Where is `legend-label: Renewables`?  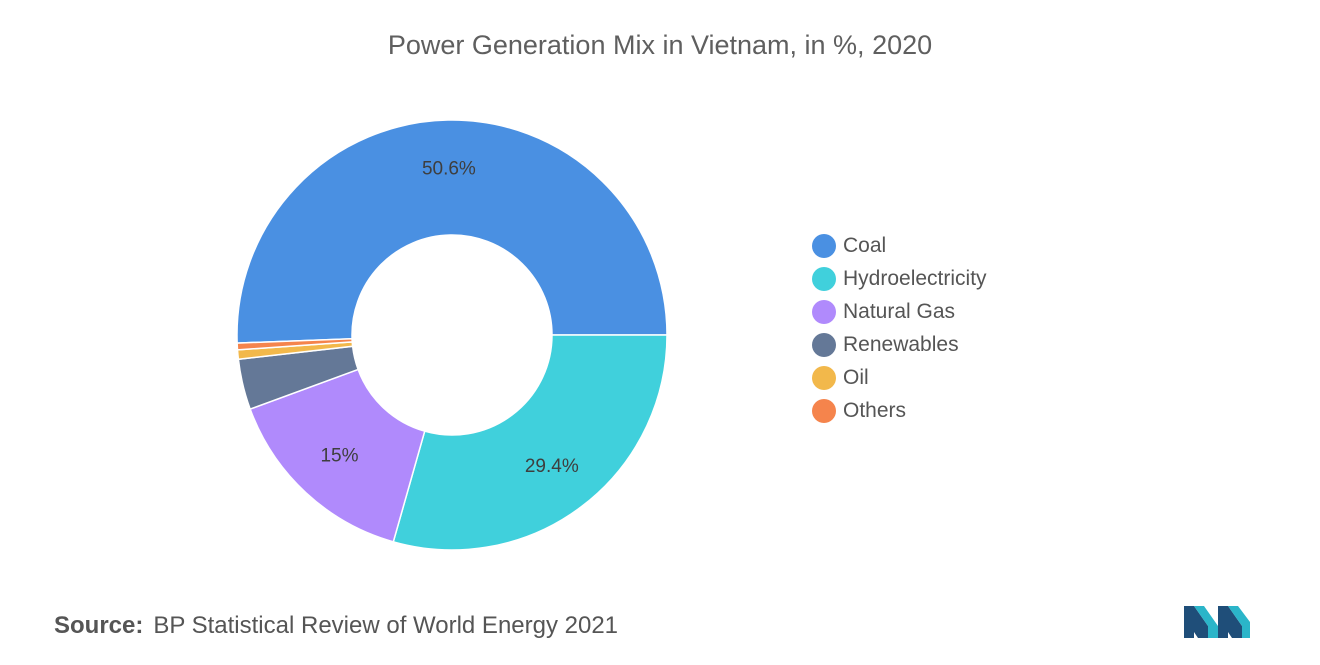 legend-label: Renewables is located at coordinates (901, 344).